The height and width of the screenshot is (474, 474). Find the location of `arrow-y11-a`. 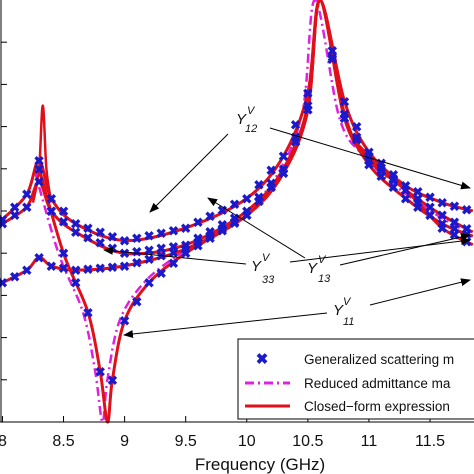

arrow-y11-a is located at coordinates (225, 325).